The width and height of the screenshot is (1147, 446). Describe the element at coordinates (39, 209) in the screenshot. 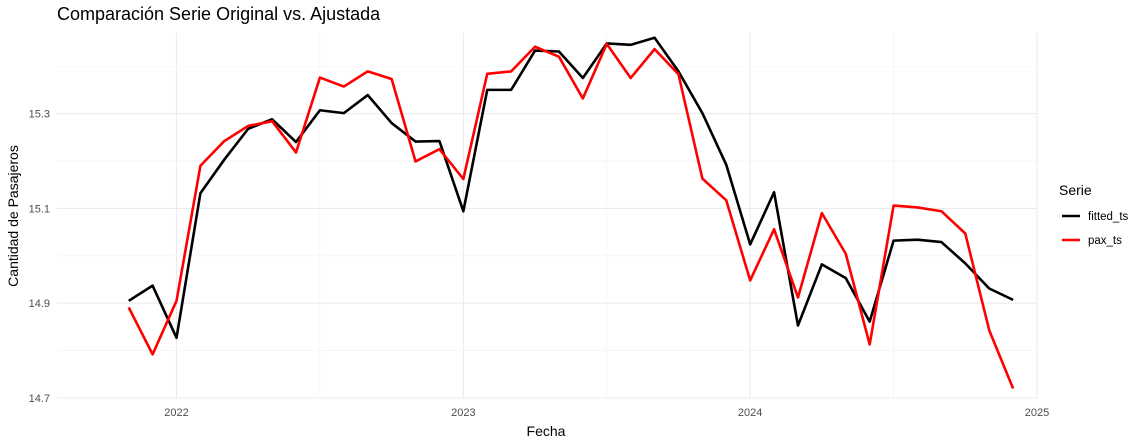

I see `y-tick-label: 15.1` at that location.